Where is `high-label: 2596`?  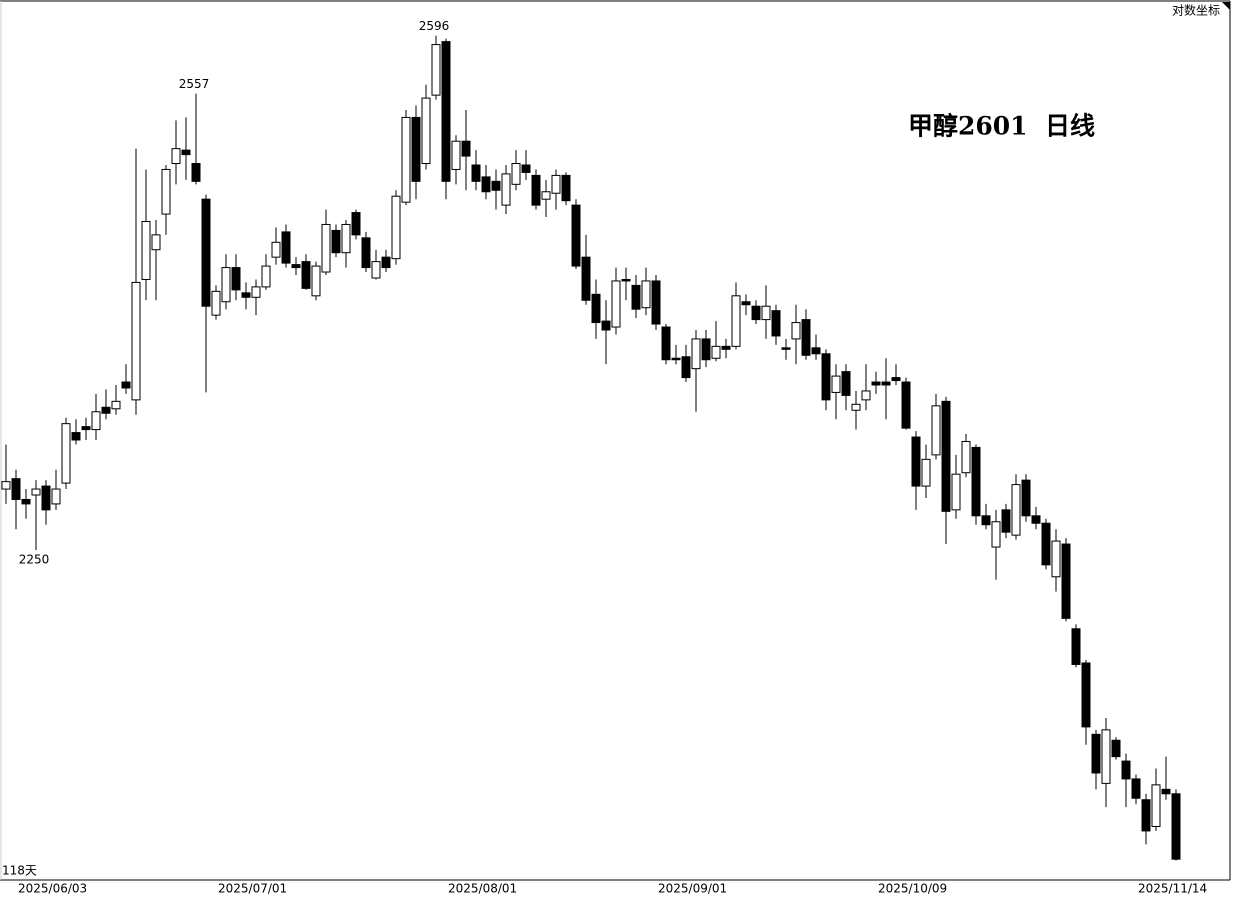 high-label: 2596 is located at coordinates (434, 26).